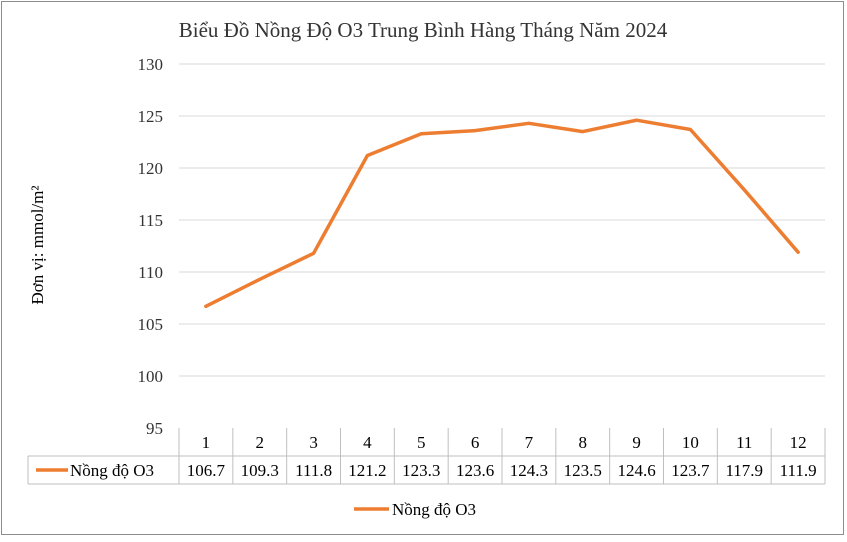 The height and width of the screenshot is (542, 847). What do you see at coordinates (313, 470) in the screenshot?
I see `table-value-cell: 111.8` at bounding box center [313, 470].